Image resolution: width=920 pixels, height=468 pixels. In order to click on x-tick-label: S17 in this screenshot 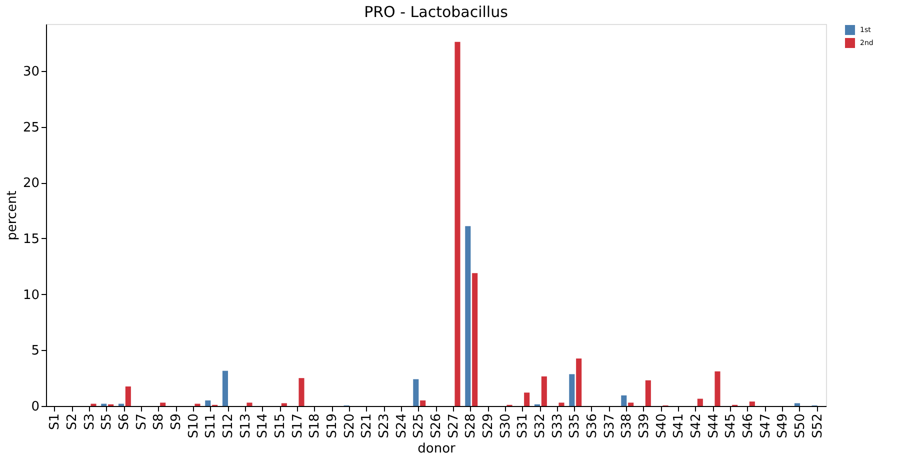, I will do `click(298, 426)`.